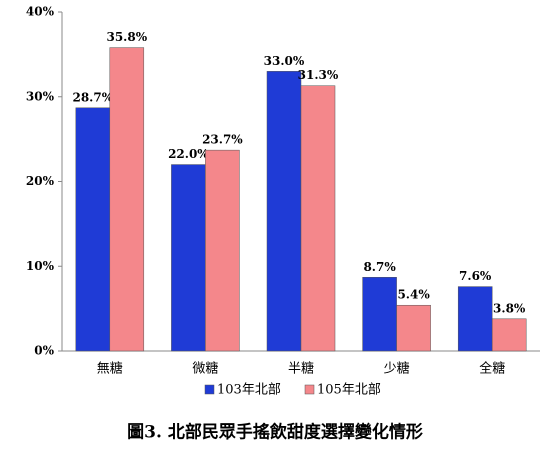 Image resolution: width=553 pixels, height=450 pixels. What do you see at coordinates (275, 432) in the screenshot?
I see `chart-title: 圖3. 北部民眾手搖飲甜度選擇變化情形` at bounding box center [275, 432].